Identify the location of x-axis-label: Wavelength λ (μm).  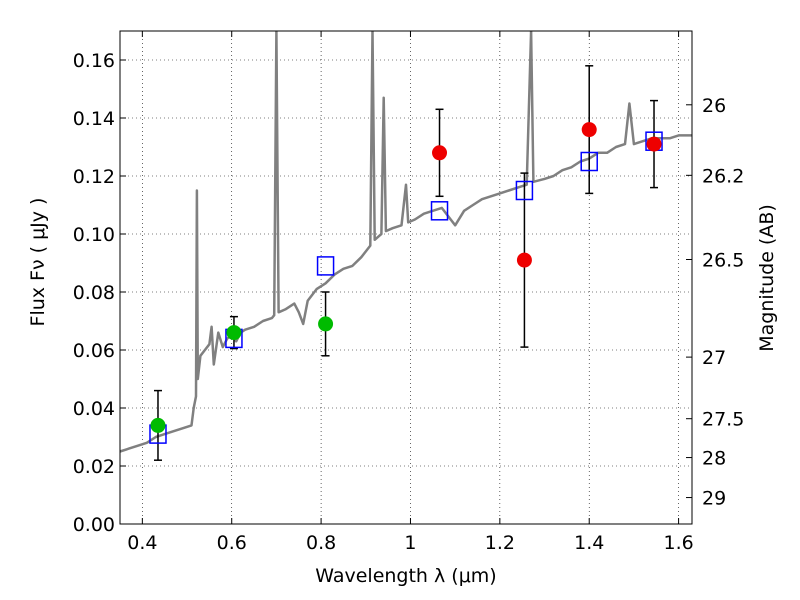
(405, 576).